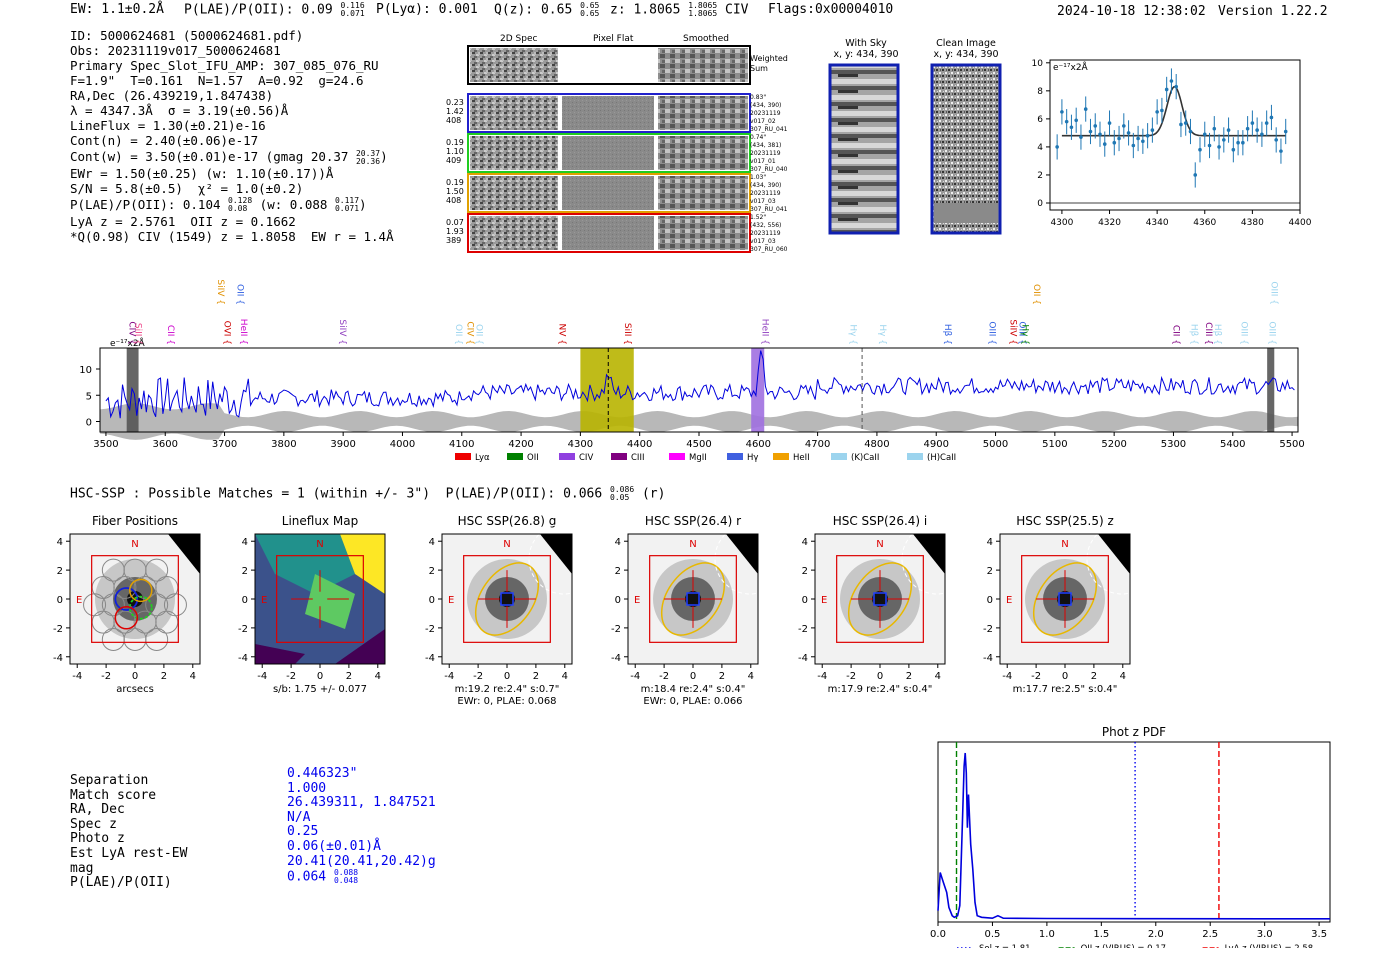 This screenshot has width=1400, height=953. Describe the element at coordinates (1038, 64) in the screenshot. I see `zoom-ytick-label: 10` at that location.